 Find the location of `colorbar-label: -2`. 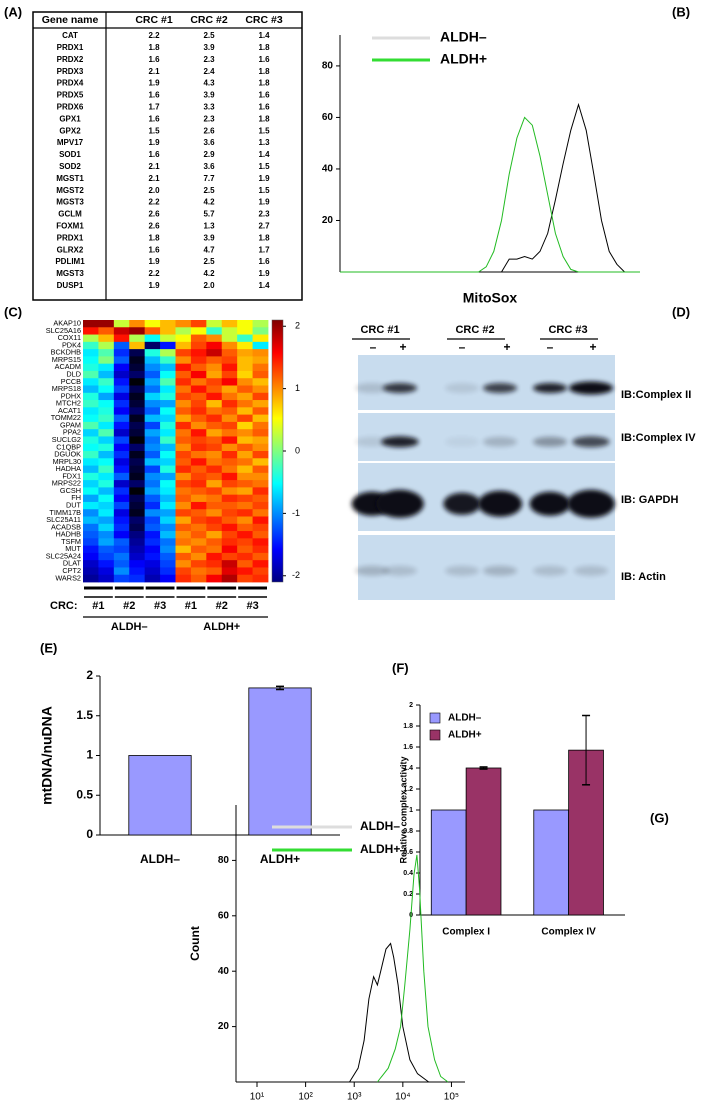

colorbar-label: -2 is located at coordinates (296, 575).